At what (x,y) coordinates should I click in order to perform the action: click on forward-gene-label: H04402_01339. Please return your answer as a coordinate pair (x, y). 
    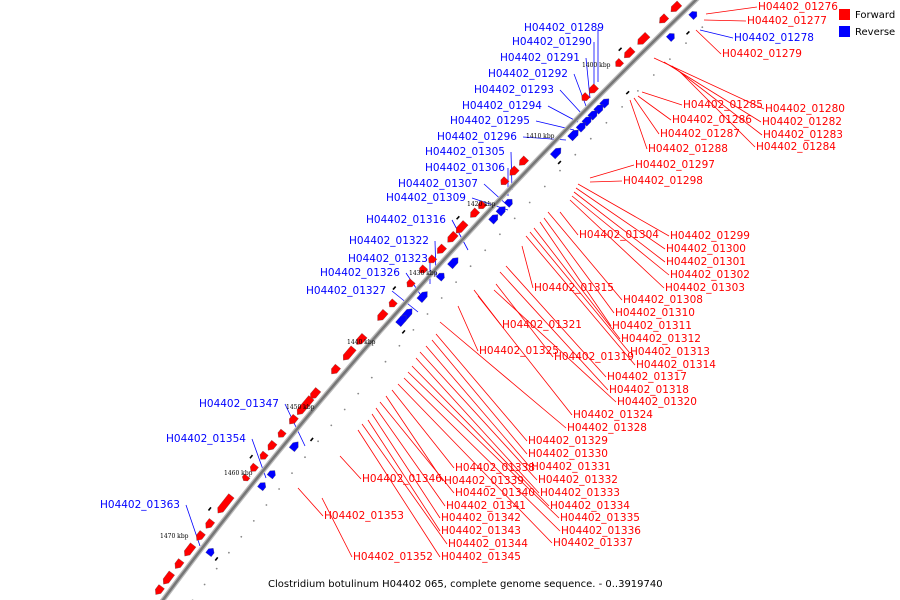
    Looking at the image, I should click on (484, 481).